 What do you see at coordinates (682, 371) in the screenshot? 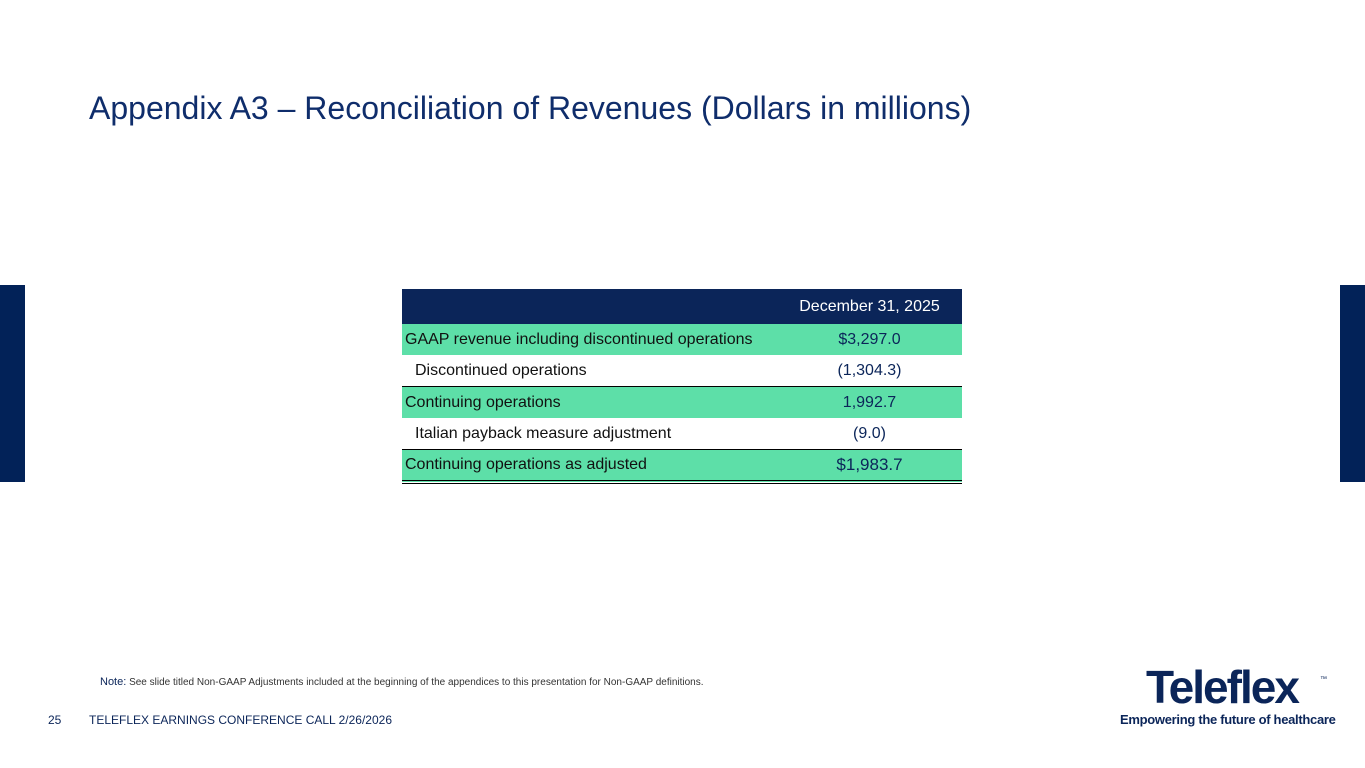
I see `table-row: Discontinued operations (1,304.3)` at bounding box center [682, 371].